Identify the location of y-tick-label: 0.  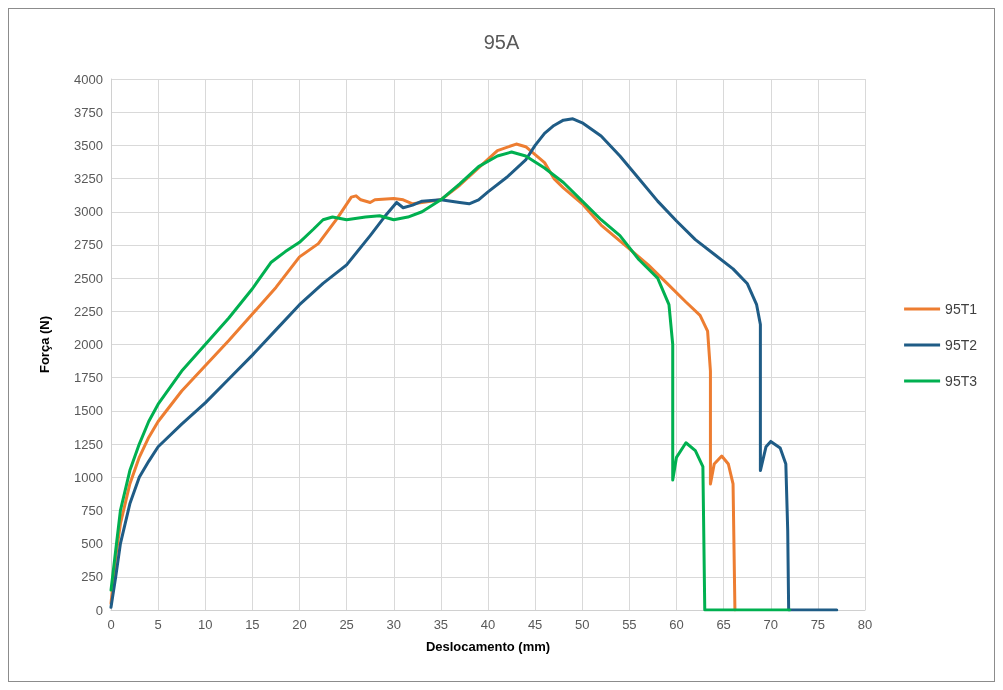
(99, 610).